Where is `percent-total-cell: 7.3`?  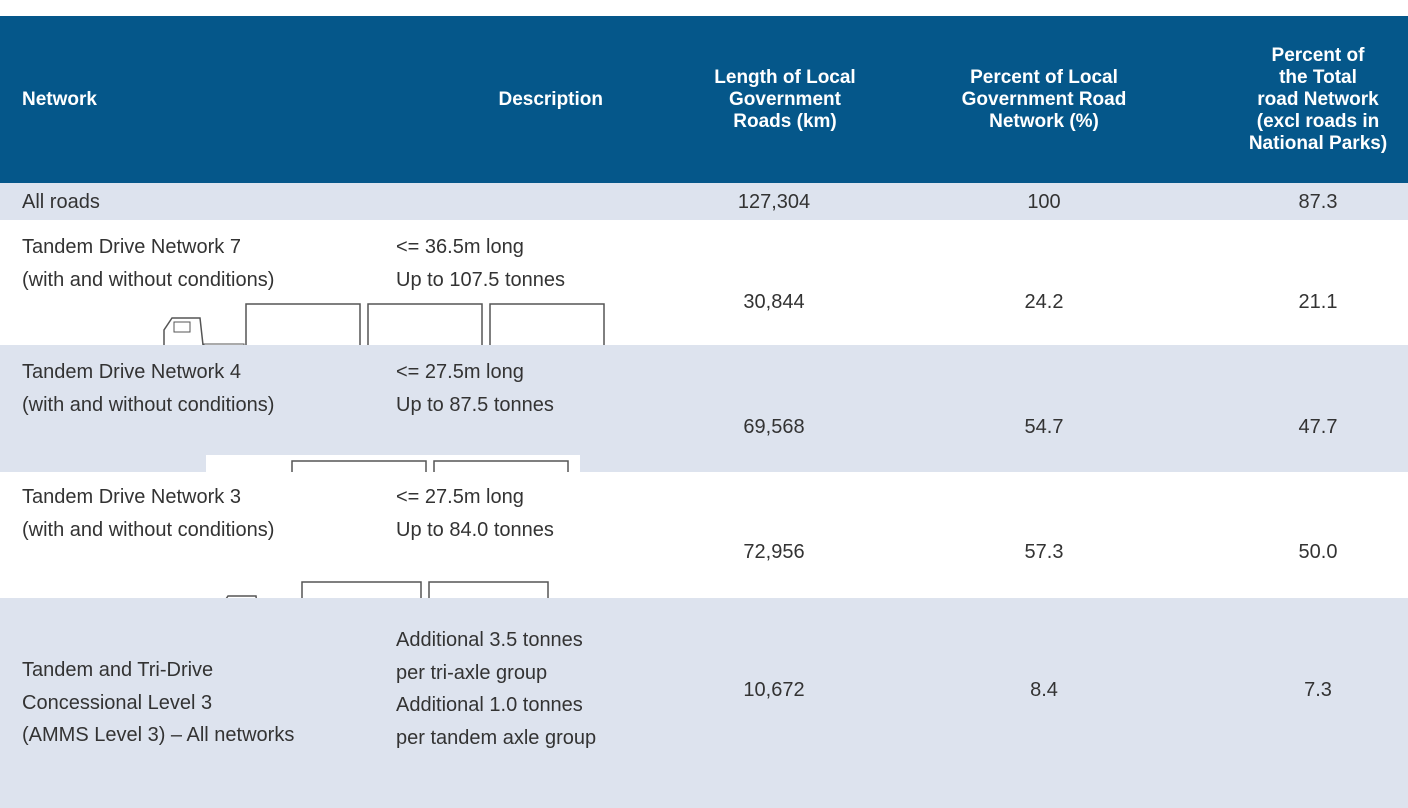 percent-total-cell: 7.3 is located at coordinates (1318, 690).